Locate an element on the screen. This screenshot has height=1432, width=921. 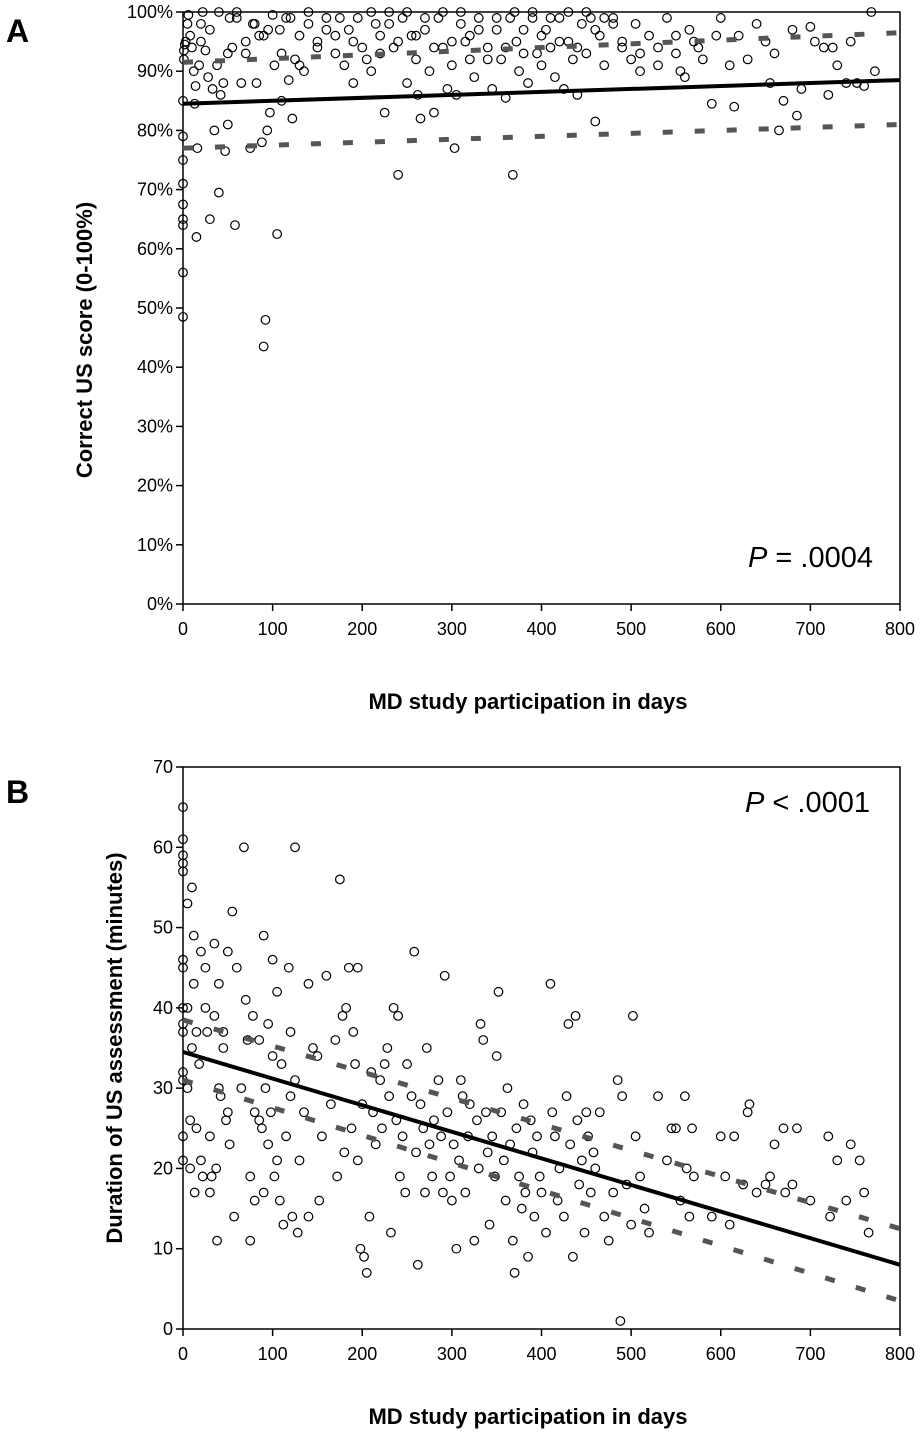
p-label-a: P is located at coordinates (758, 558).